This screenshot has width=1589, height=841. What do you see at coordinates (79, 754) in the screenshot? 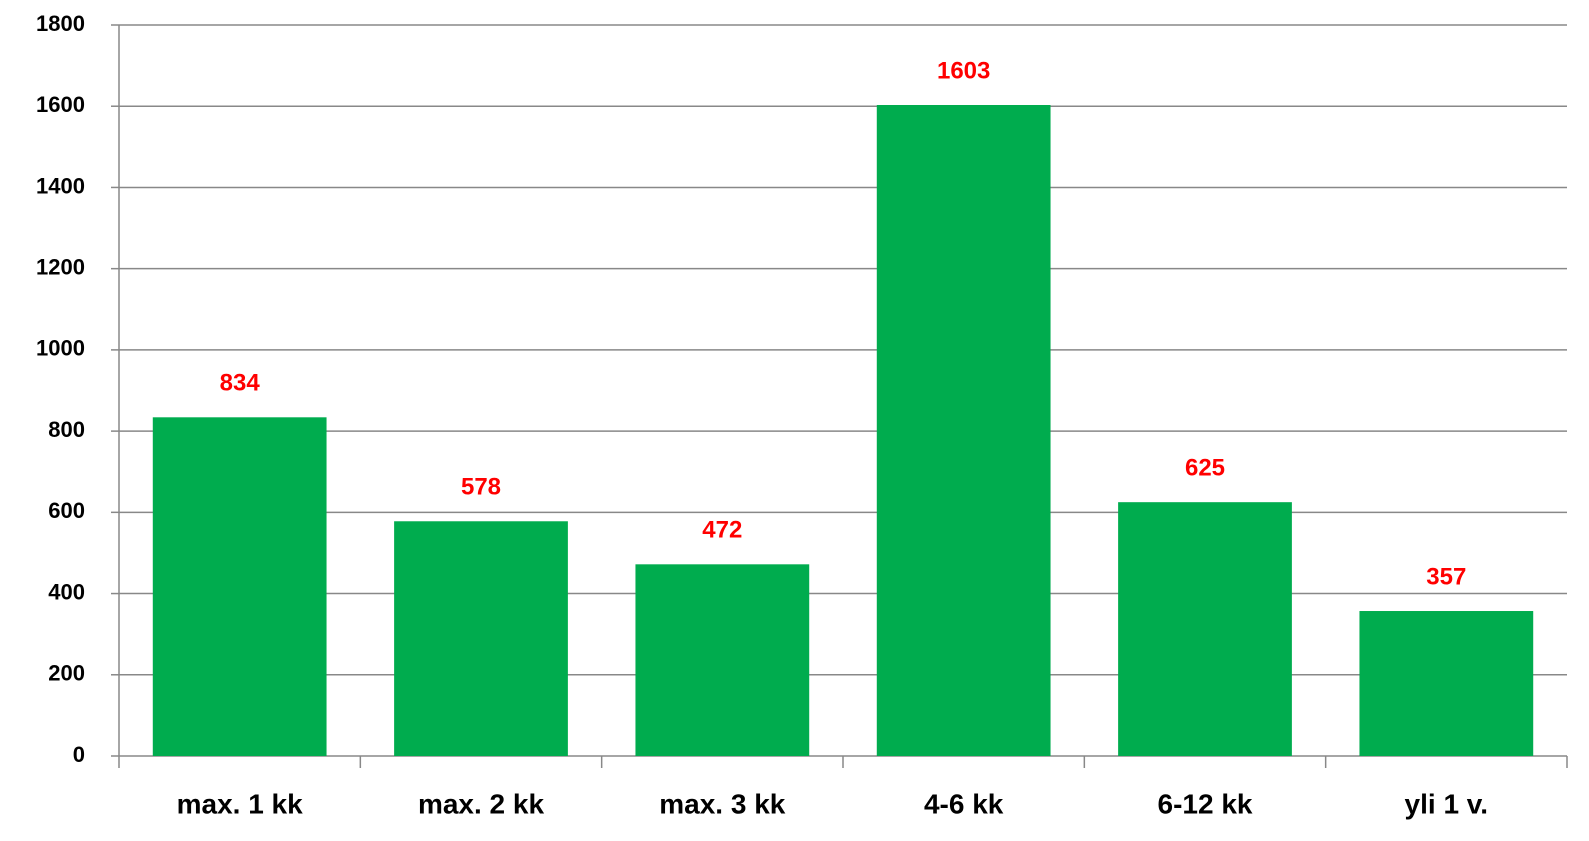
I see `y-tick-label: 0` at bounding box center [79, 754].